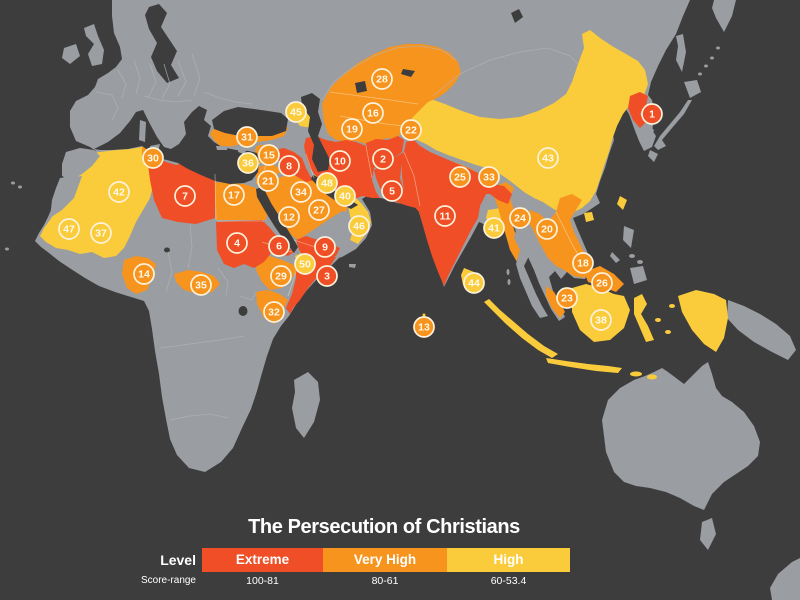 Image resolution: width=800 pixels, height=600 pixels. I want to click on svg-text: 15, so click(269, 156).